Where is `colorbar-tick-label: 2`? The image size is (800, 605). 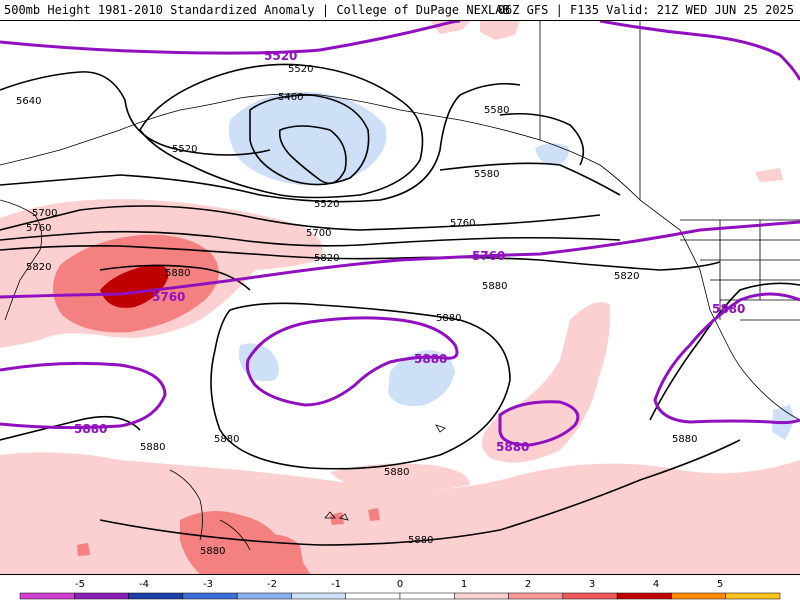
colorbar-tick-label: 2 is located at coordinates (528, 584).